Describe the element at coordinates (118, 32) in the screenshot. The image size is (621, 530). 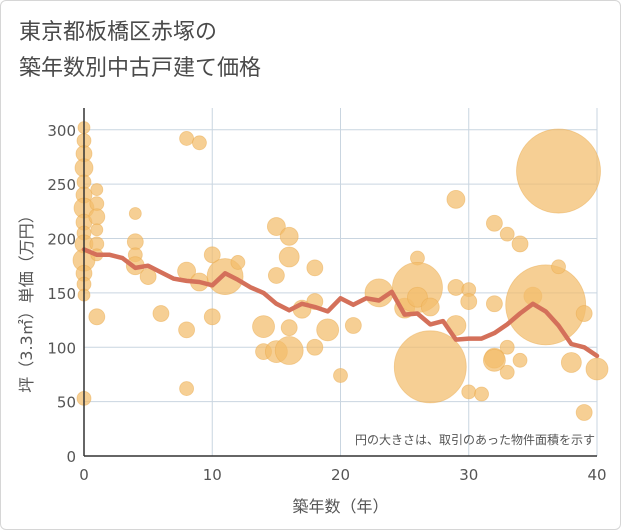
I see `chart-title-line-1: 東京都板橋区赤塚の` at that location.